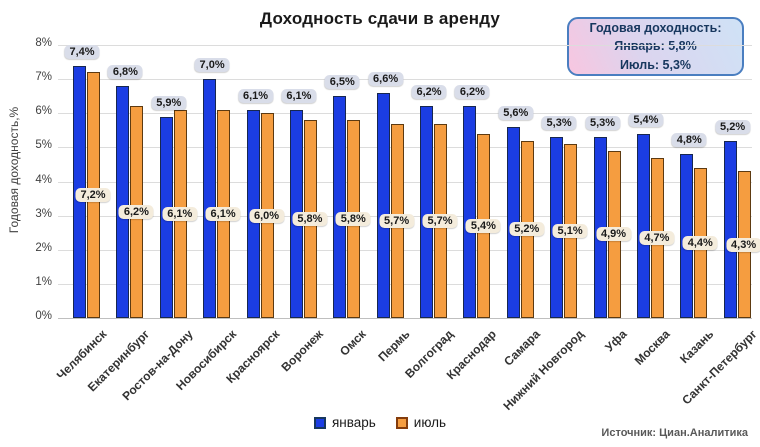  I want to click on x-axis-label: Воронеж, so click(302, 351).